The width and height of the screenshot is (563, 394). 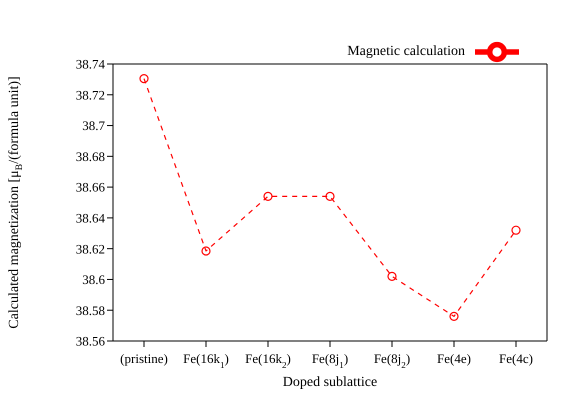 I want to click on x-axis-title: Doped sublattice, so click(x=330, y=382).